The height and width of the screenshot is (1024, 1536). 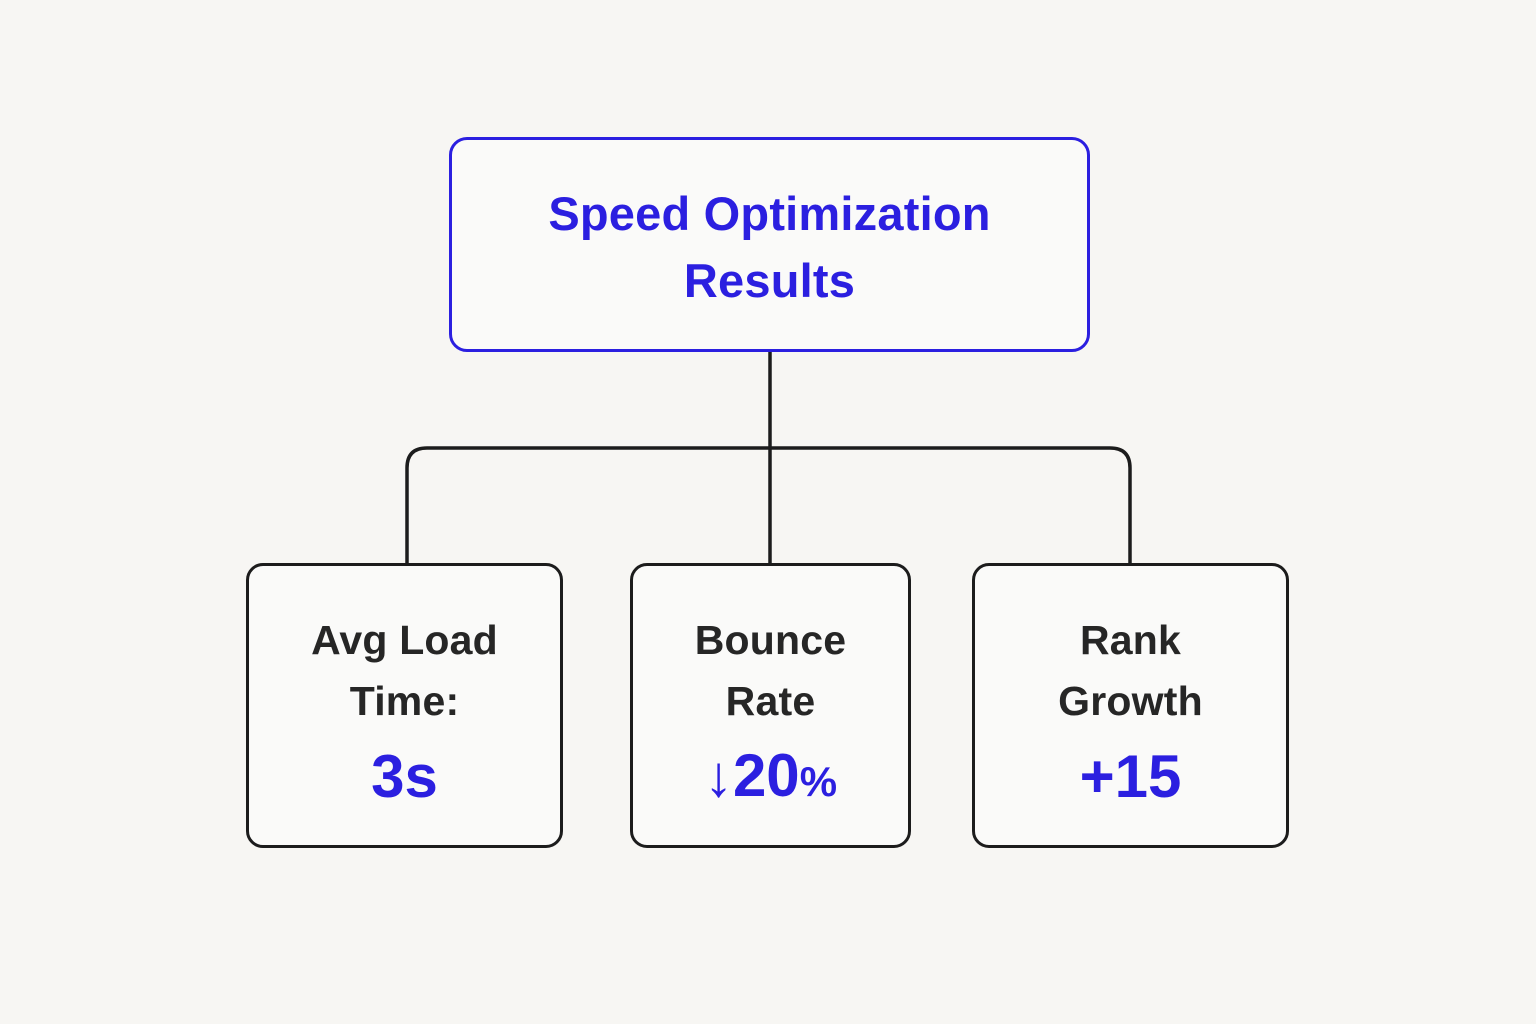 What do you see at coordinates (718, 777) in the screenshot?
I see `down-arrow-icon: ↓` at bounding box center [718, 777].